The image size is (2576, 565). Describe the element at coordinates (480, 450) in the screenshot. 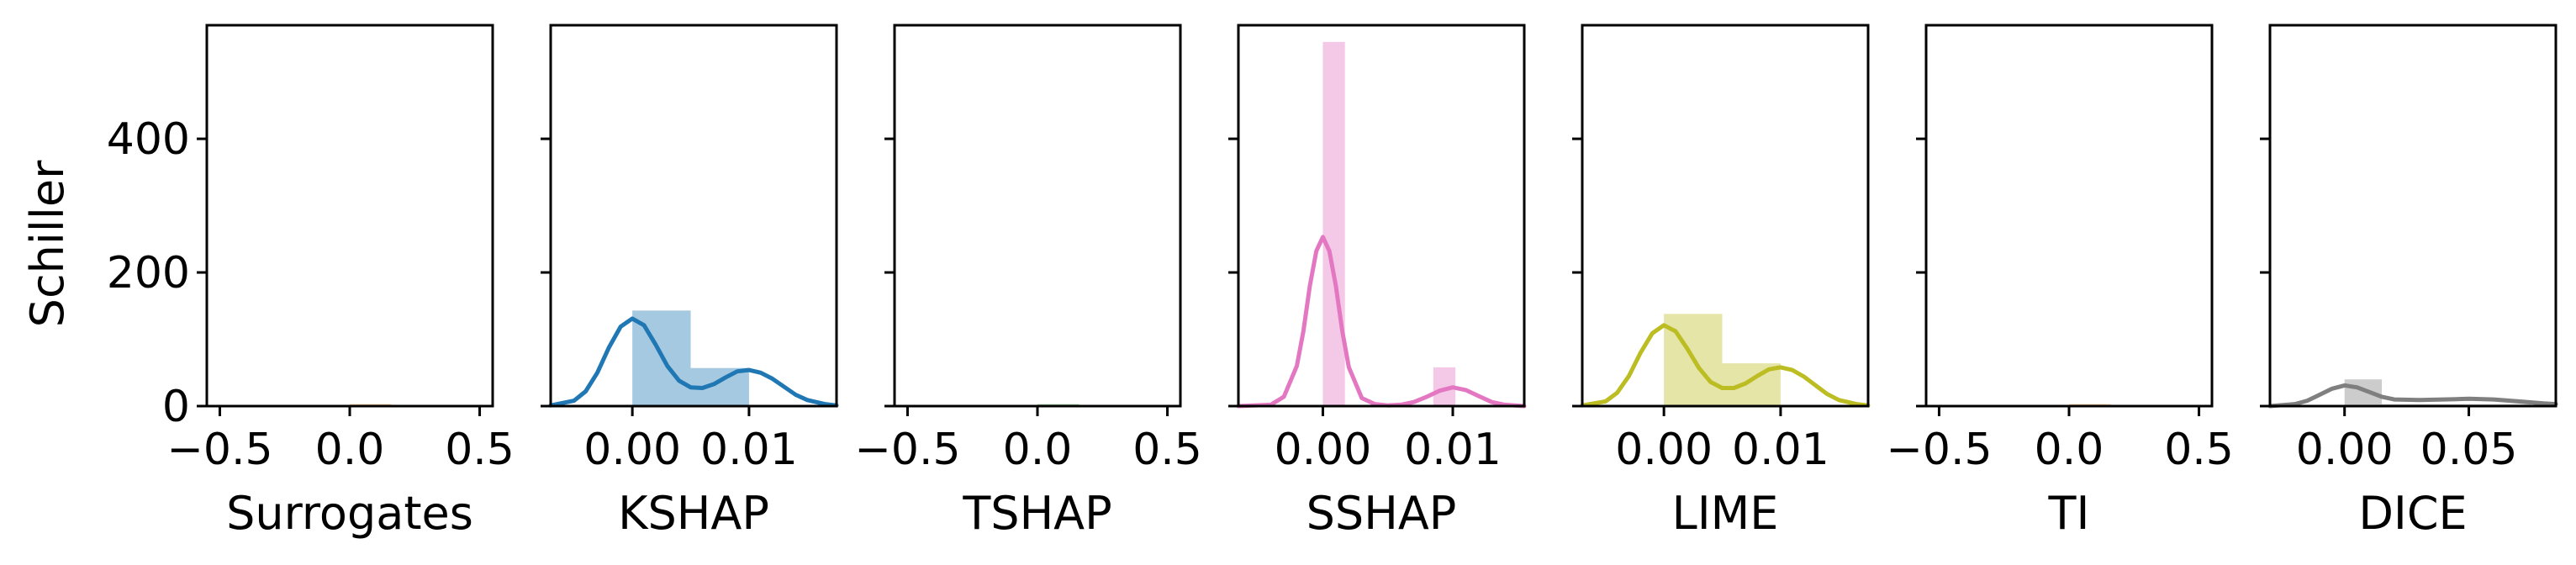

I see `x-tick-label-surrogates-2: 0.5` at that location.